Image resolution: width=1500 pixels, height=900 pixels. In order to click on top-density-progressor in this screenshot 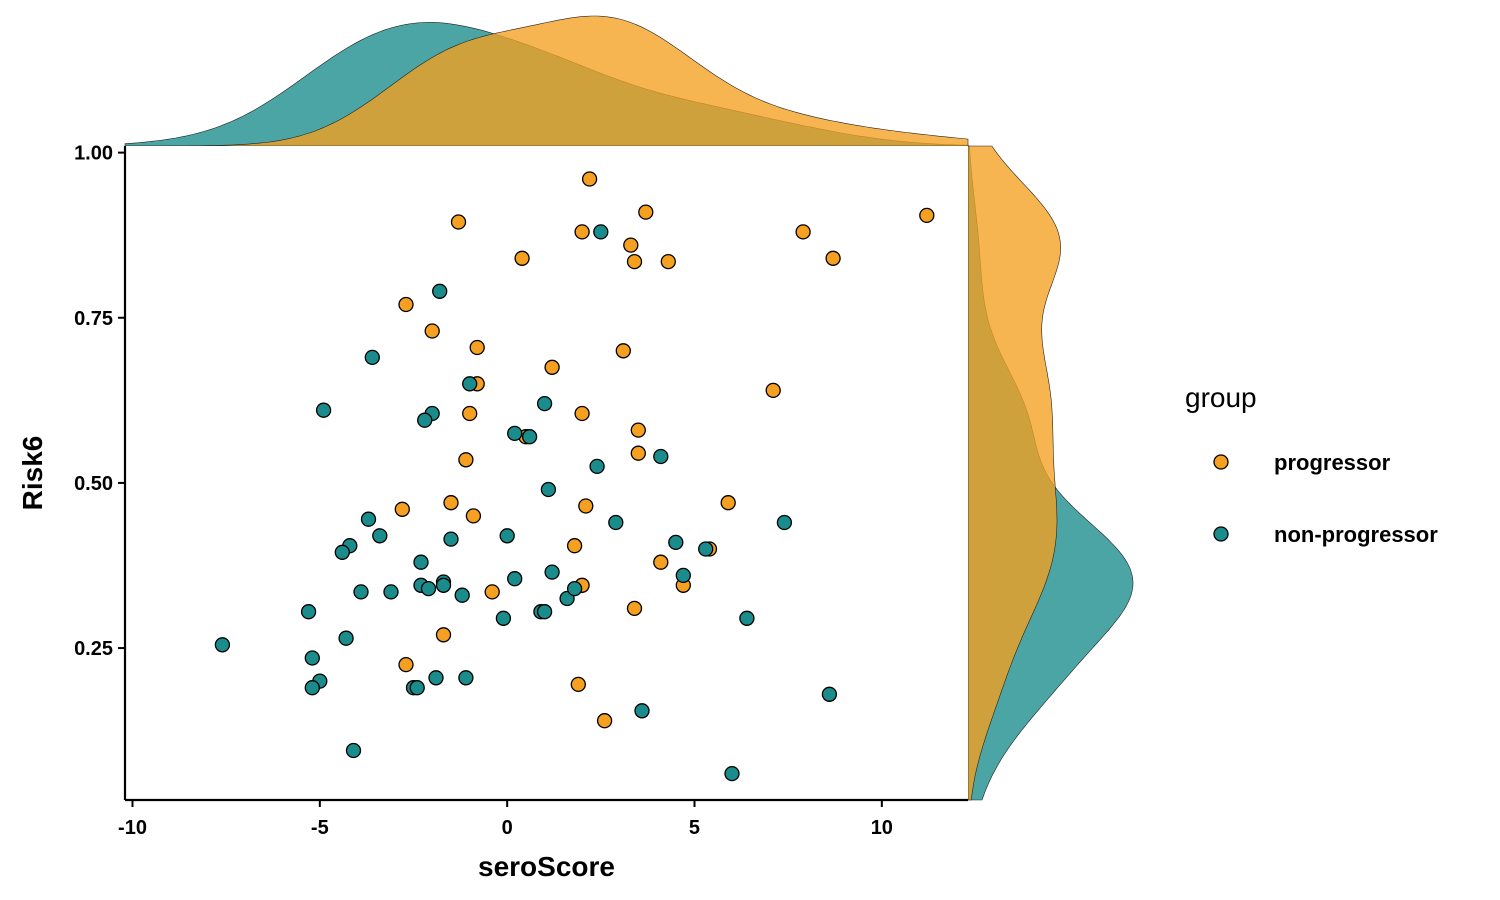, I will do `click(547, 81)`.